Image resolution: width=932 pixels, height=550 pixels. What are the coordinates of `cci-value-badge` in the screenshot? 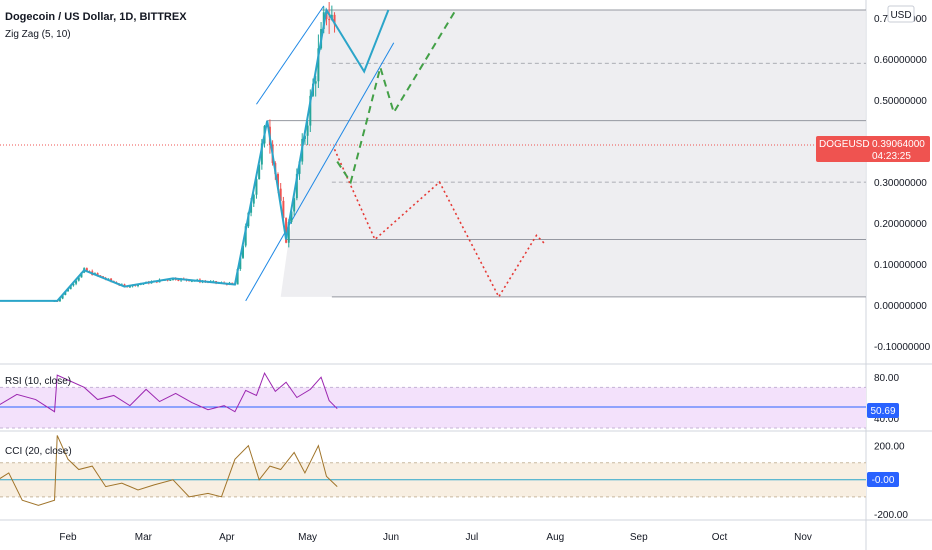 It's located at (883, 479).